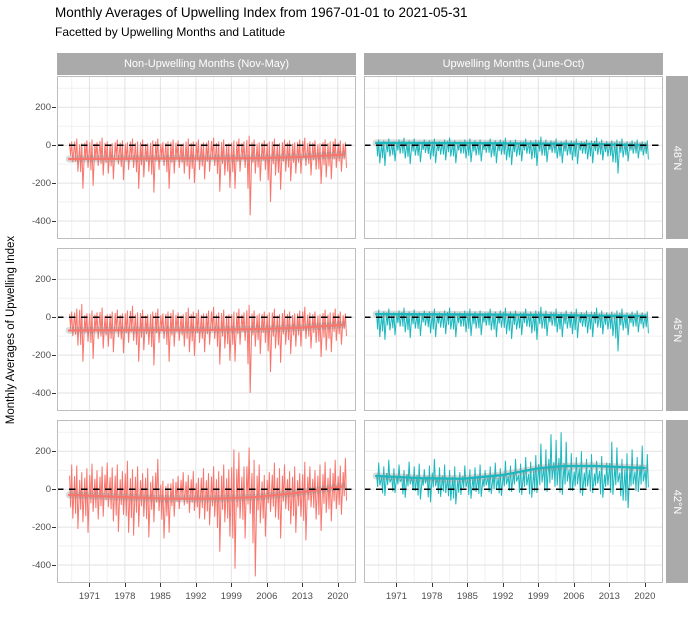 The image size is (696, 618). I want to click on facet-strip-45n: 45°N, so click(677, 329).